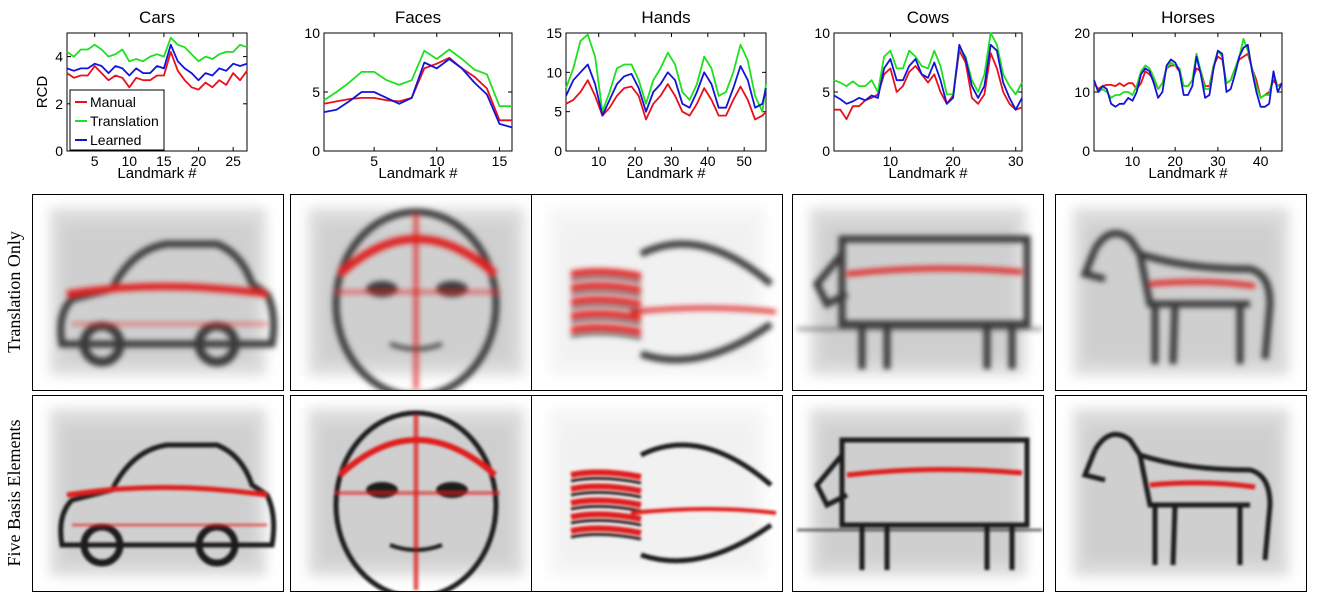 The image size is (1321, 599). What do you see at coordinates (115, 140) in the screenshot?
I see `legend-label: Learned` at bounding box center [115, 140].